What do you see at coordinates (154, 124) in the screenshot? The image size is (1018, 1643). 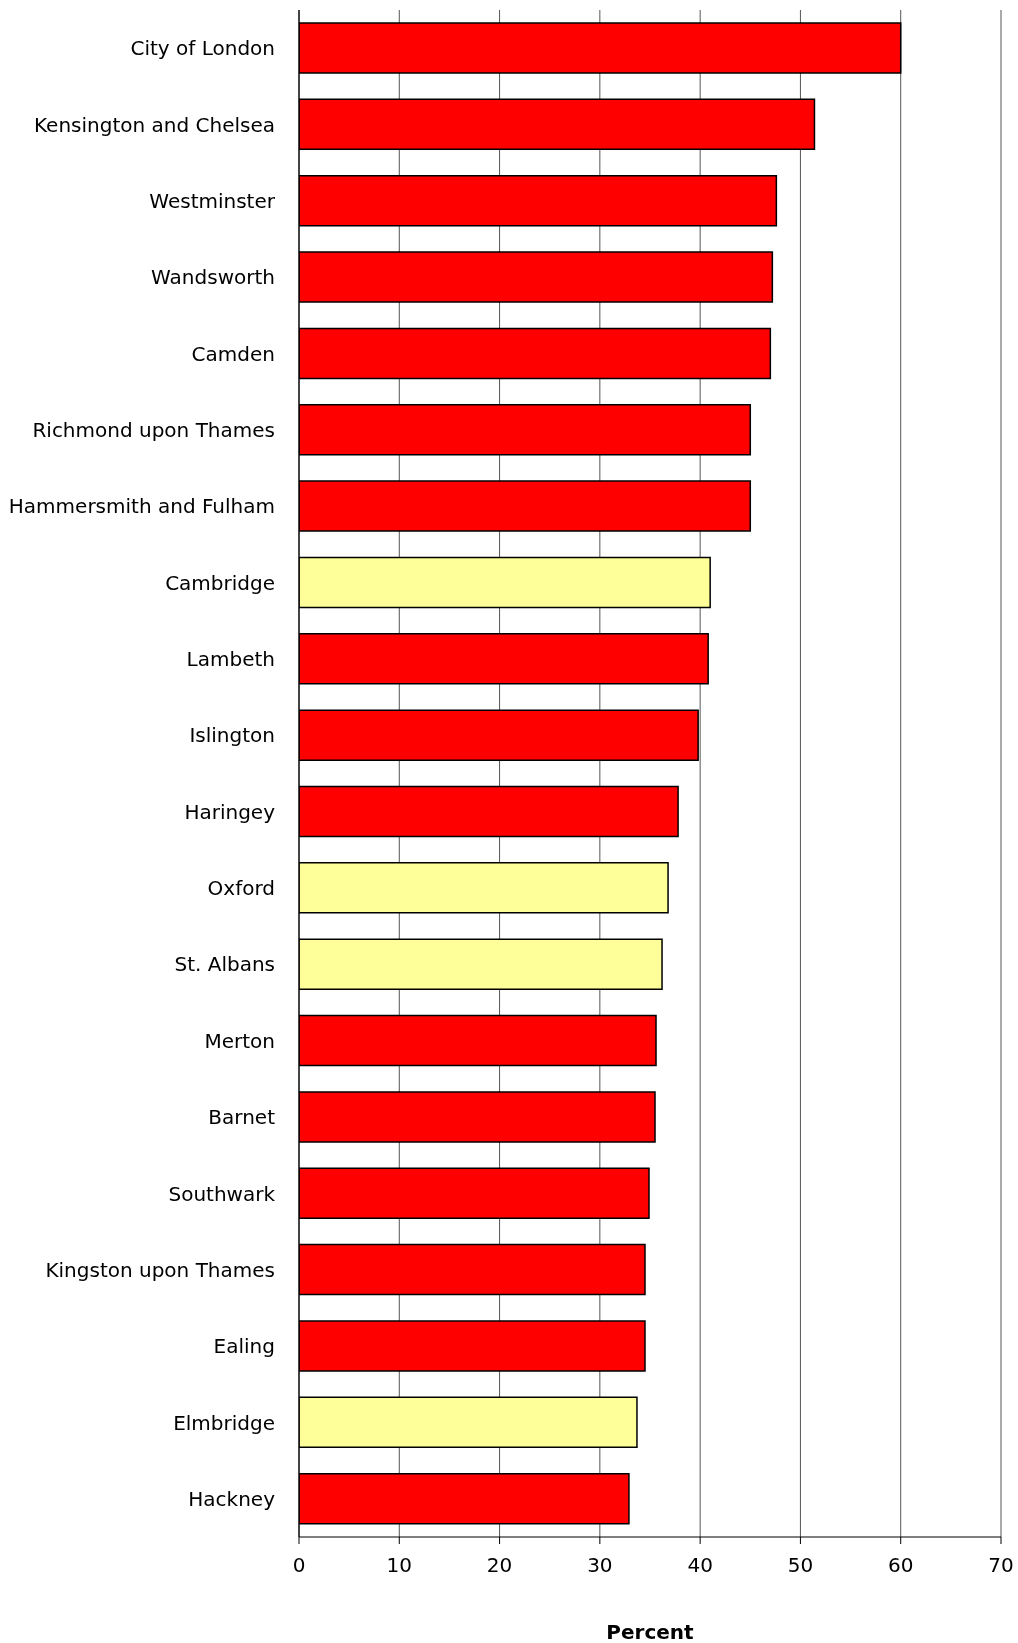 I see `y-tick-label: Kensington and Chelsea` at bounding box center [154, 124].